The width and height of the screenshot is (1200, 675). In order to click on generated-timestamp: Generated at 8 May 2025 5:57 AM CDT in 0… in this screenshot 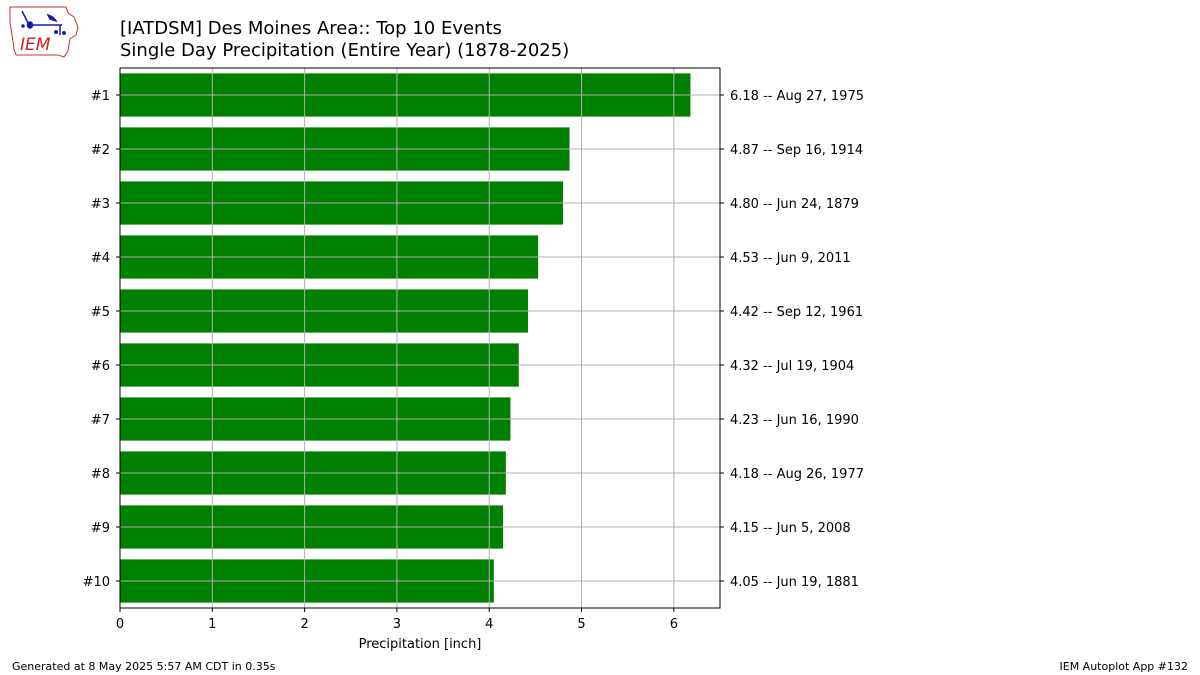, I will do `click(144, 666)`.